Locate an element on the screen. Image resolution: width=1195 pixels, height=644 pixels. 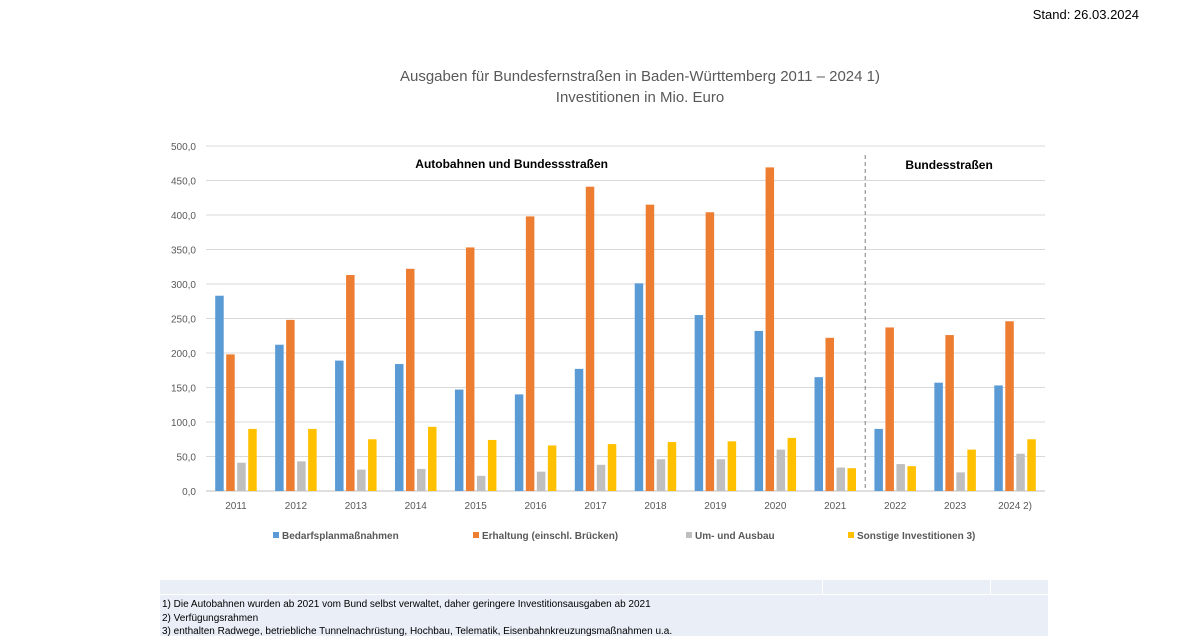
bar-um-und-ausbau-2024-2- is located at coordinates (1020, 472).